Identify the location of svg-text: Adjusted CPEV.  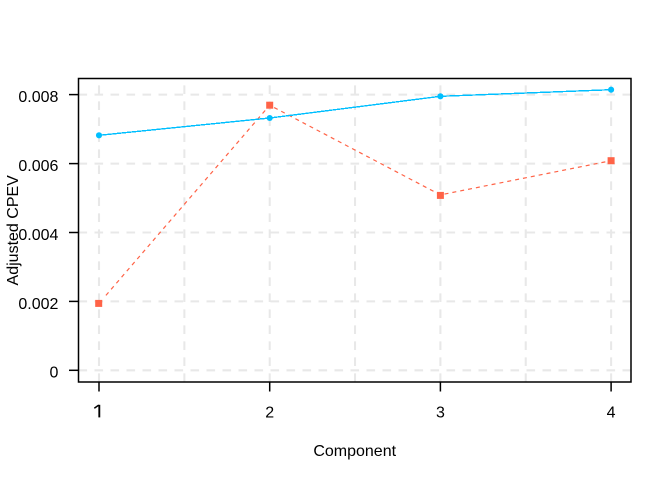
(13, 230).